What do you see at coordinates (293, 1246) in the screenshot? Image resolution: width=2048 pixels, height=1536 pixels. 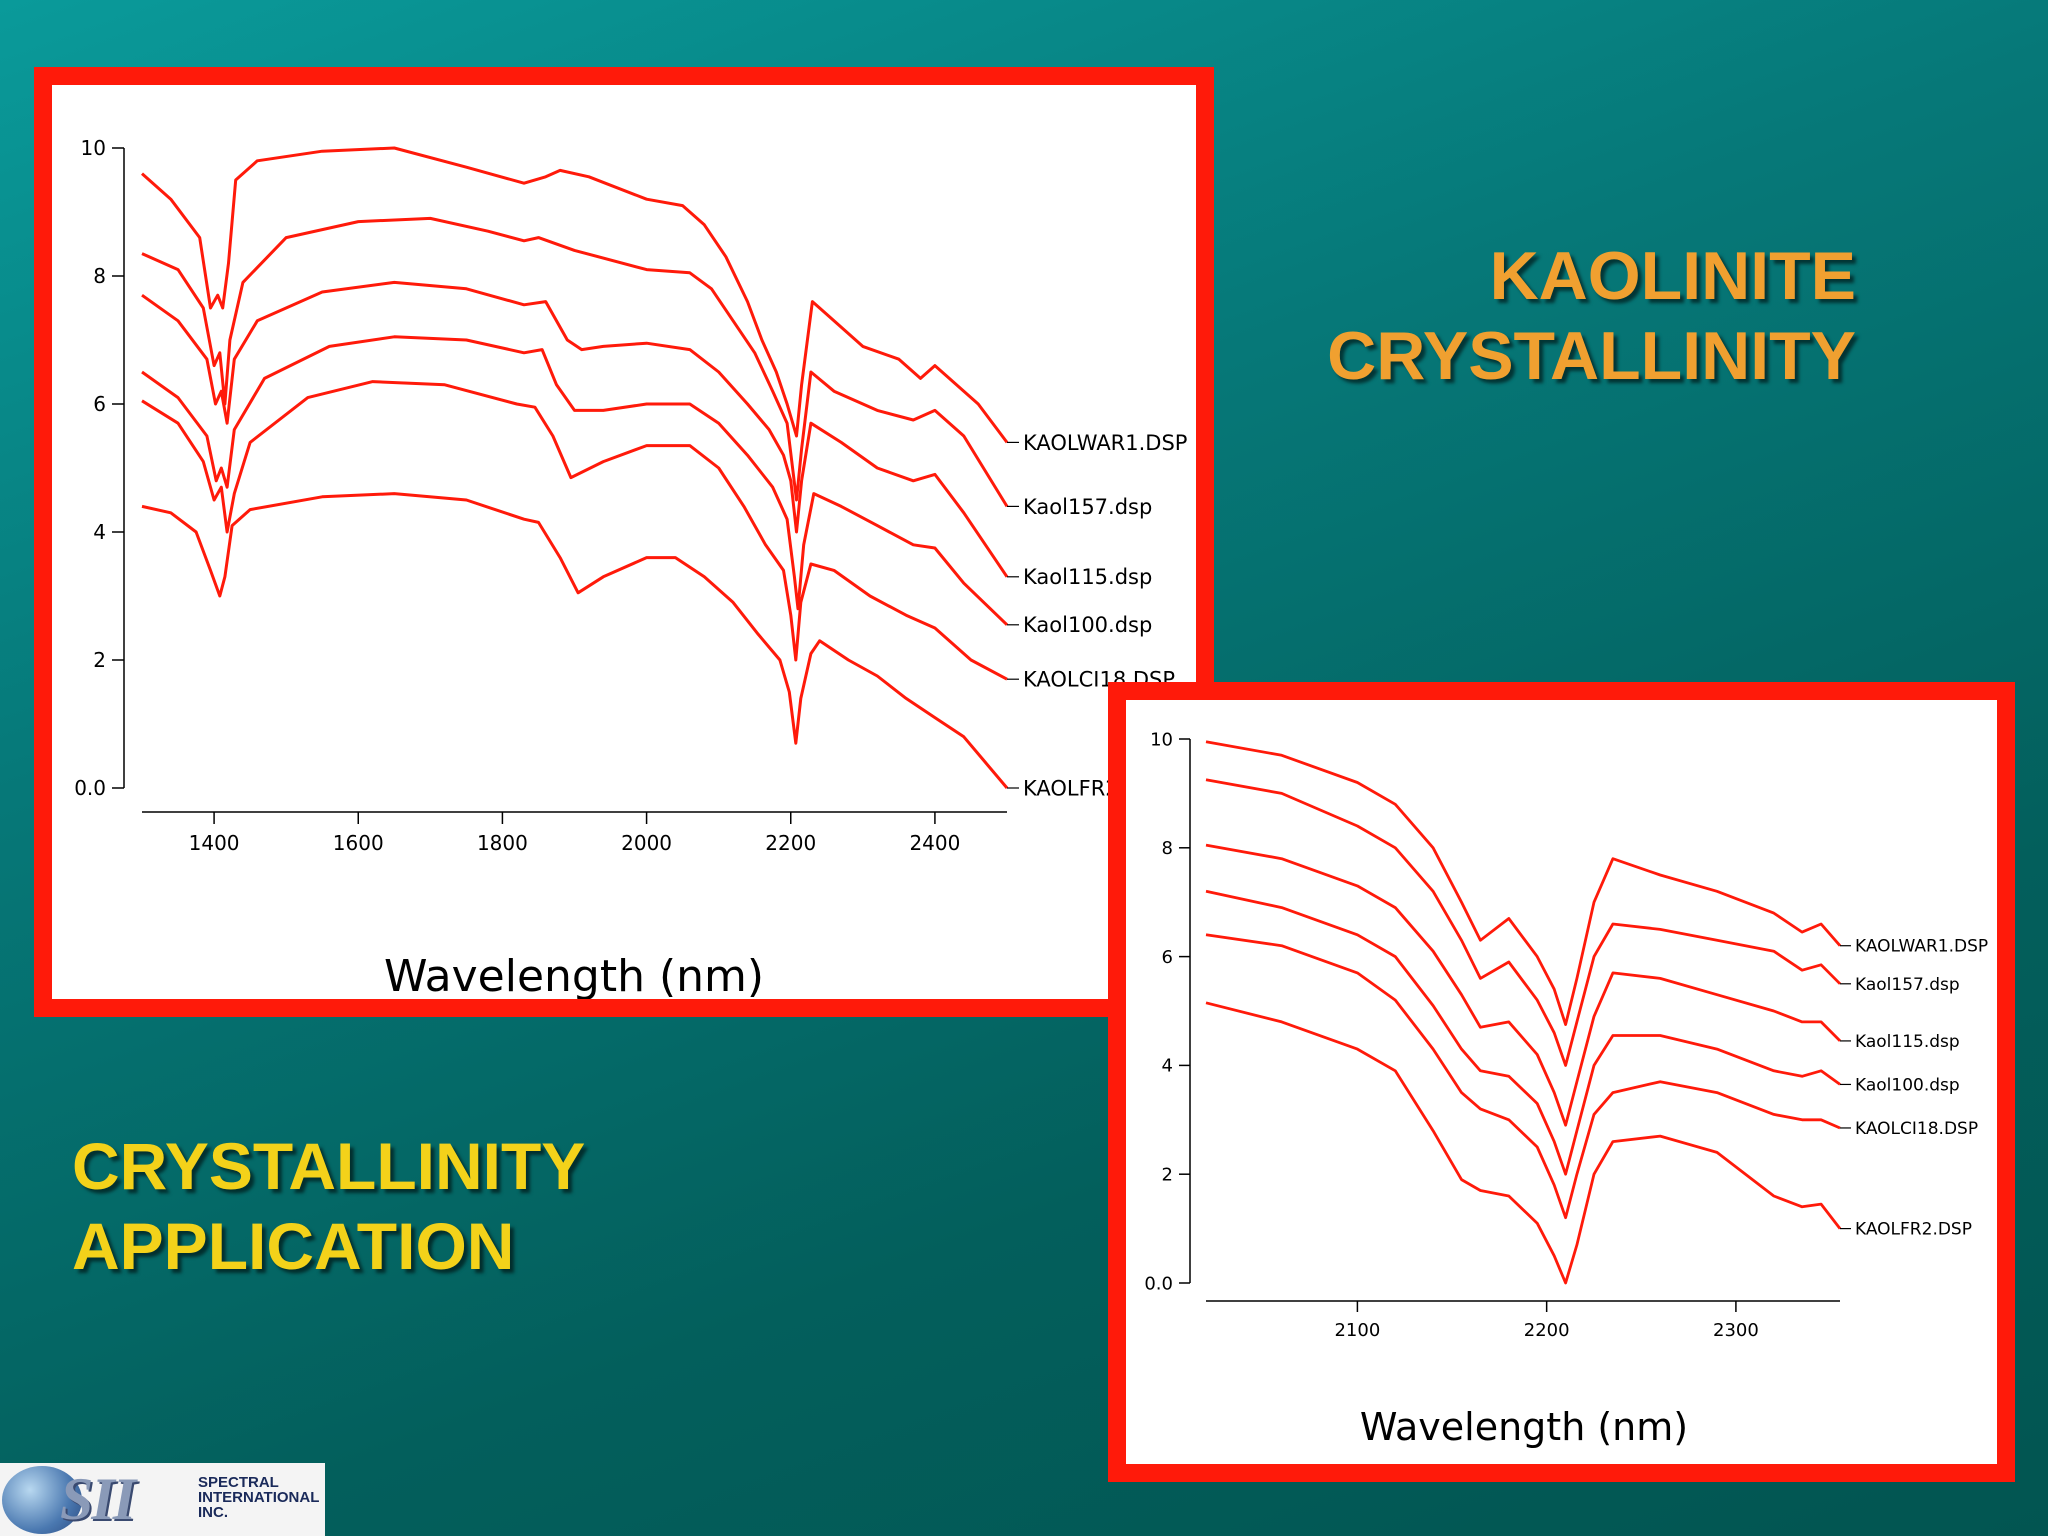 I see `slide-subtitle-line2: APPLICATION` at bounding box center [293, 1246].